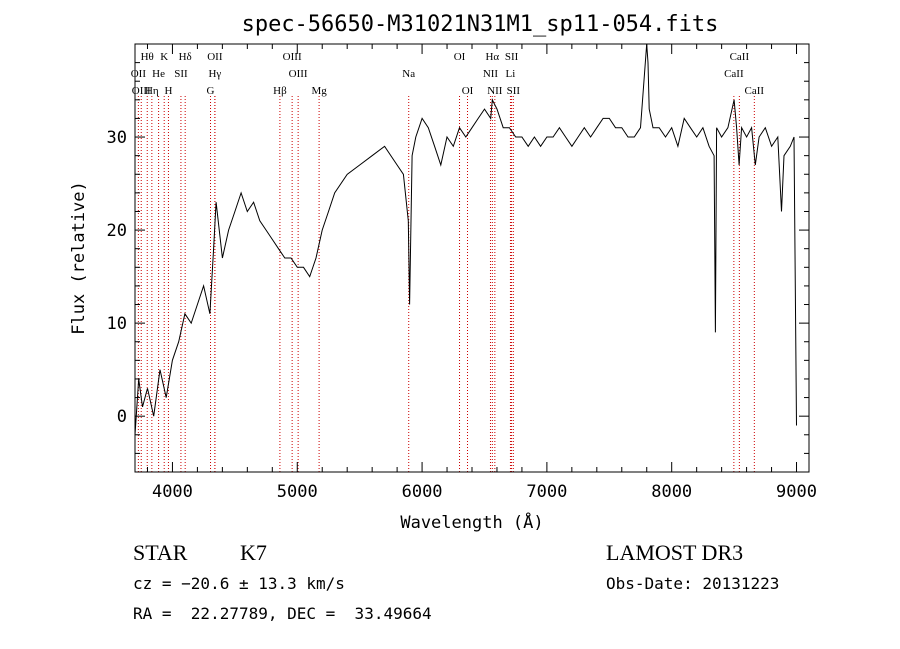 The image size is (900, 649). I want to click on y-tick-label: 0, so click(122, 417).